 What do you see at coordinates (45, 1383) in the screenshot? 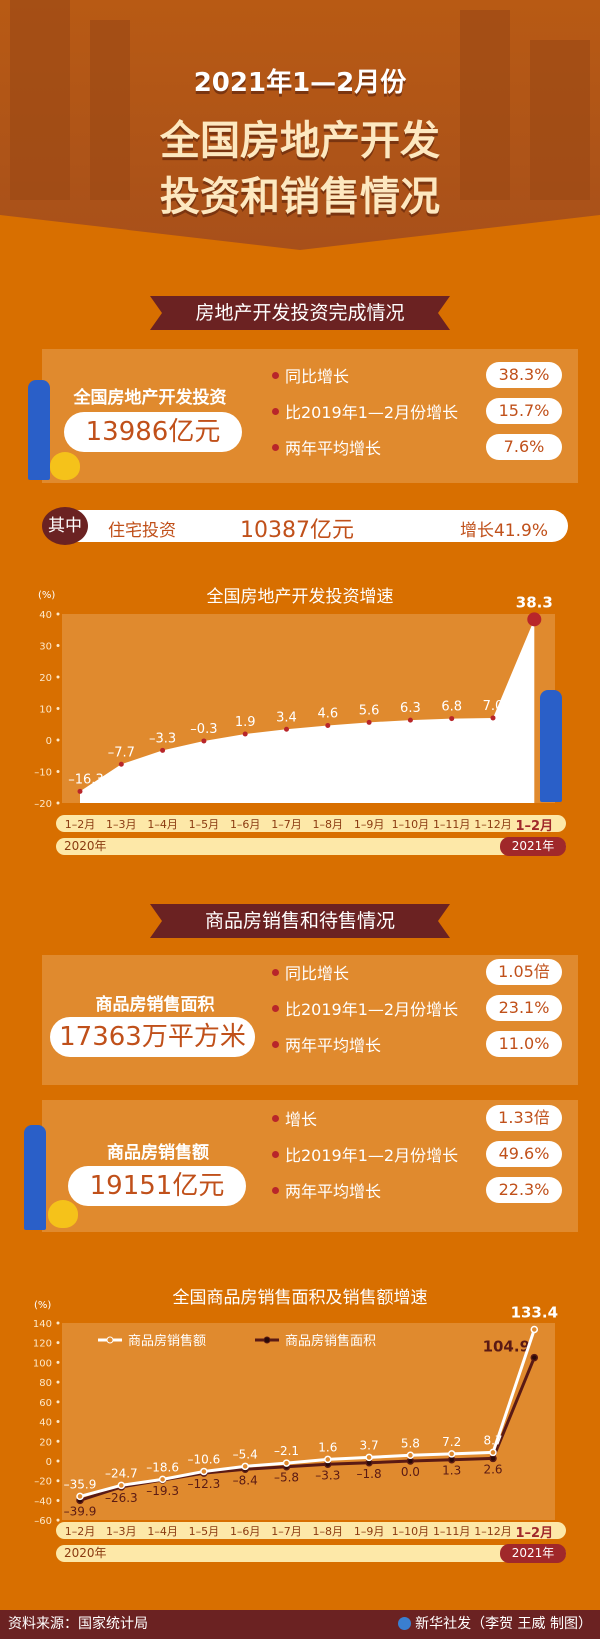
I see `y-tick-label: 80` at bounding box center [45, 1383].